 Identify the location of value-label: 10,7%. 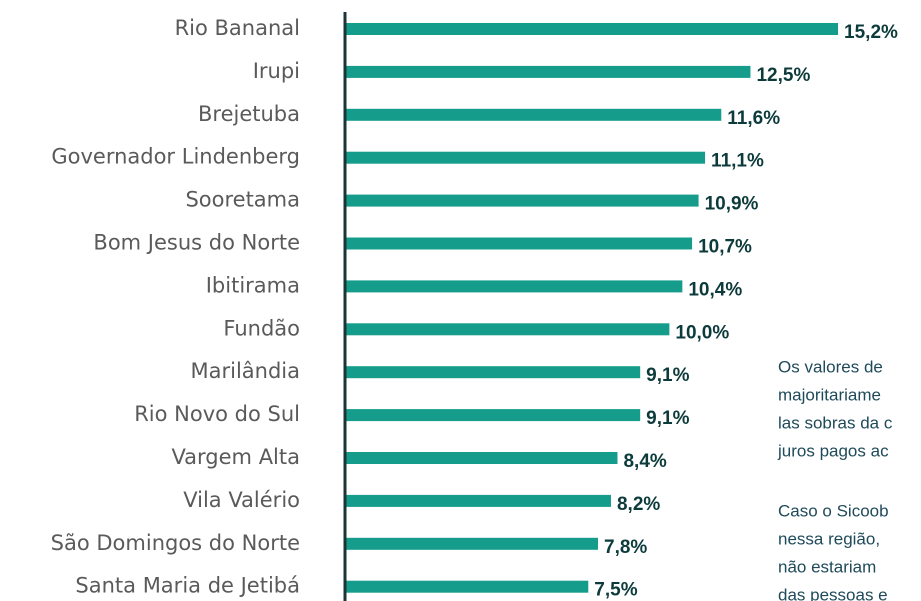
(725, 247).